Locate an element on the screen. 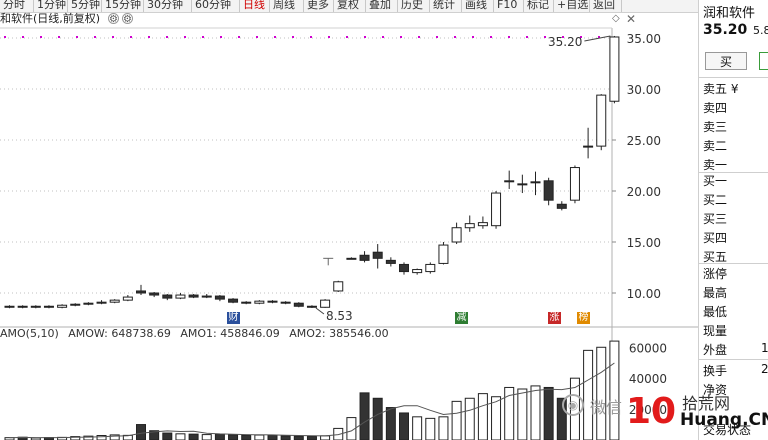 The image size is (768, 440). toolbar-button-13: 画线 is located at coordinates (476, 5).